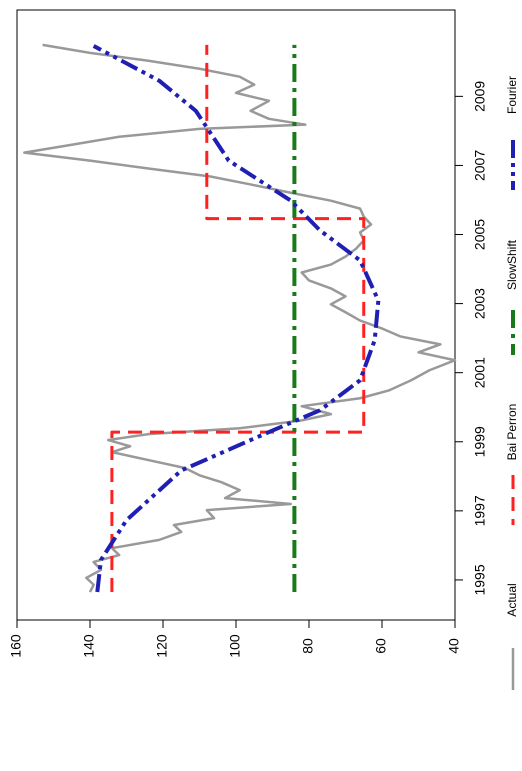 Image resolution: width=522 pixels, height=771 pixels. What do you see at coordinates (480, 234) in the screenshot?
I see `year-tick-label: 2005` at bounding box center [480, 234].